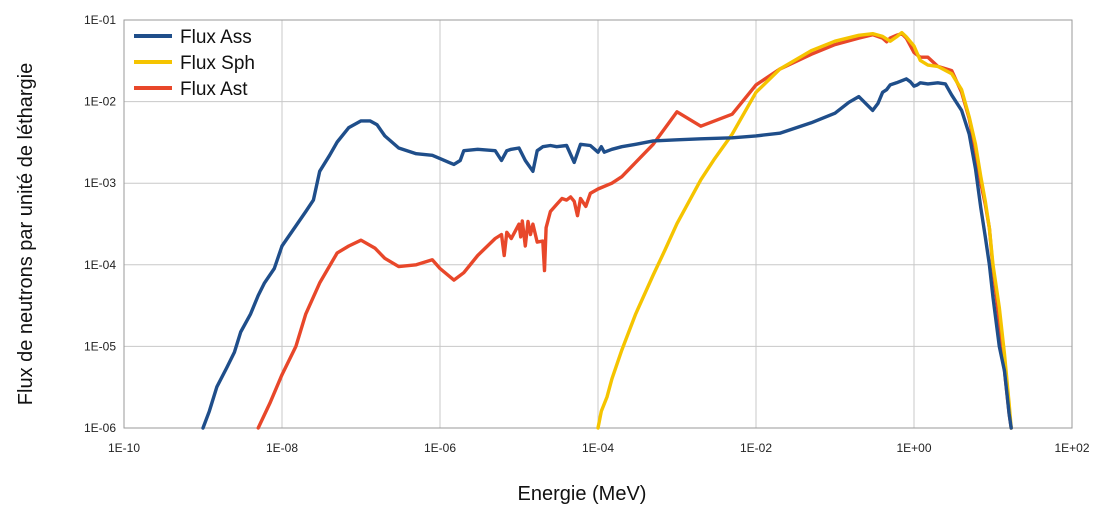 This screenshot has height=506, width=1106. What do you see at coordinates (756, 448) in the screenshot?
I see `x-tick-label: 1E-02` at bounding box center [756, 448].